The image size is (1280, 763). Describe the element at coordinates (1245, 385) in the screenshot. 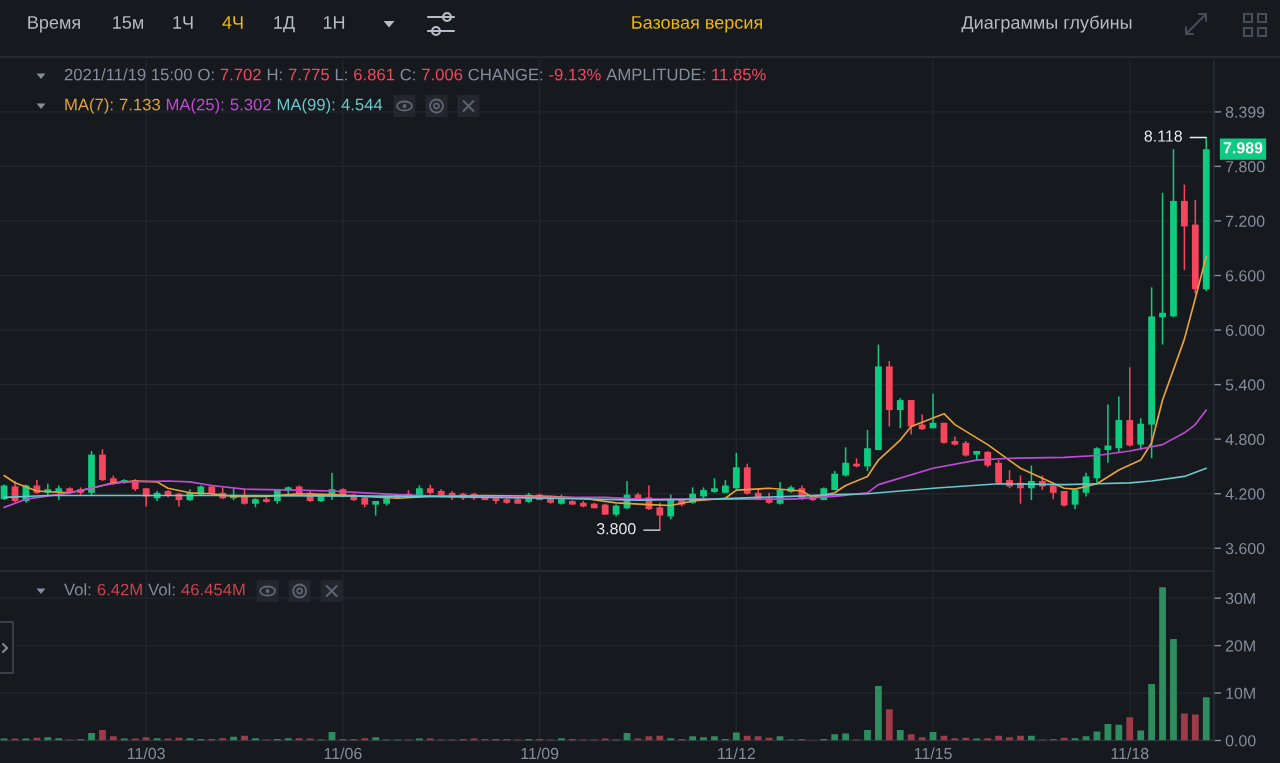

I see `y-tick-label: 5.400` at that location.